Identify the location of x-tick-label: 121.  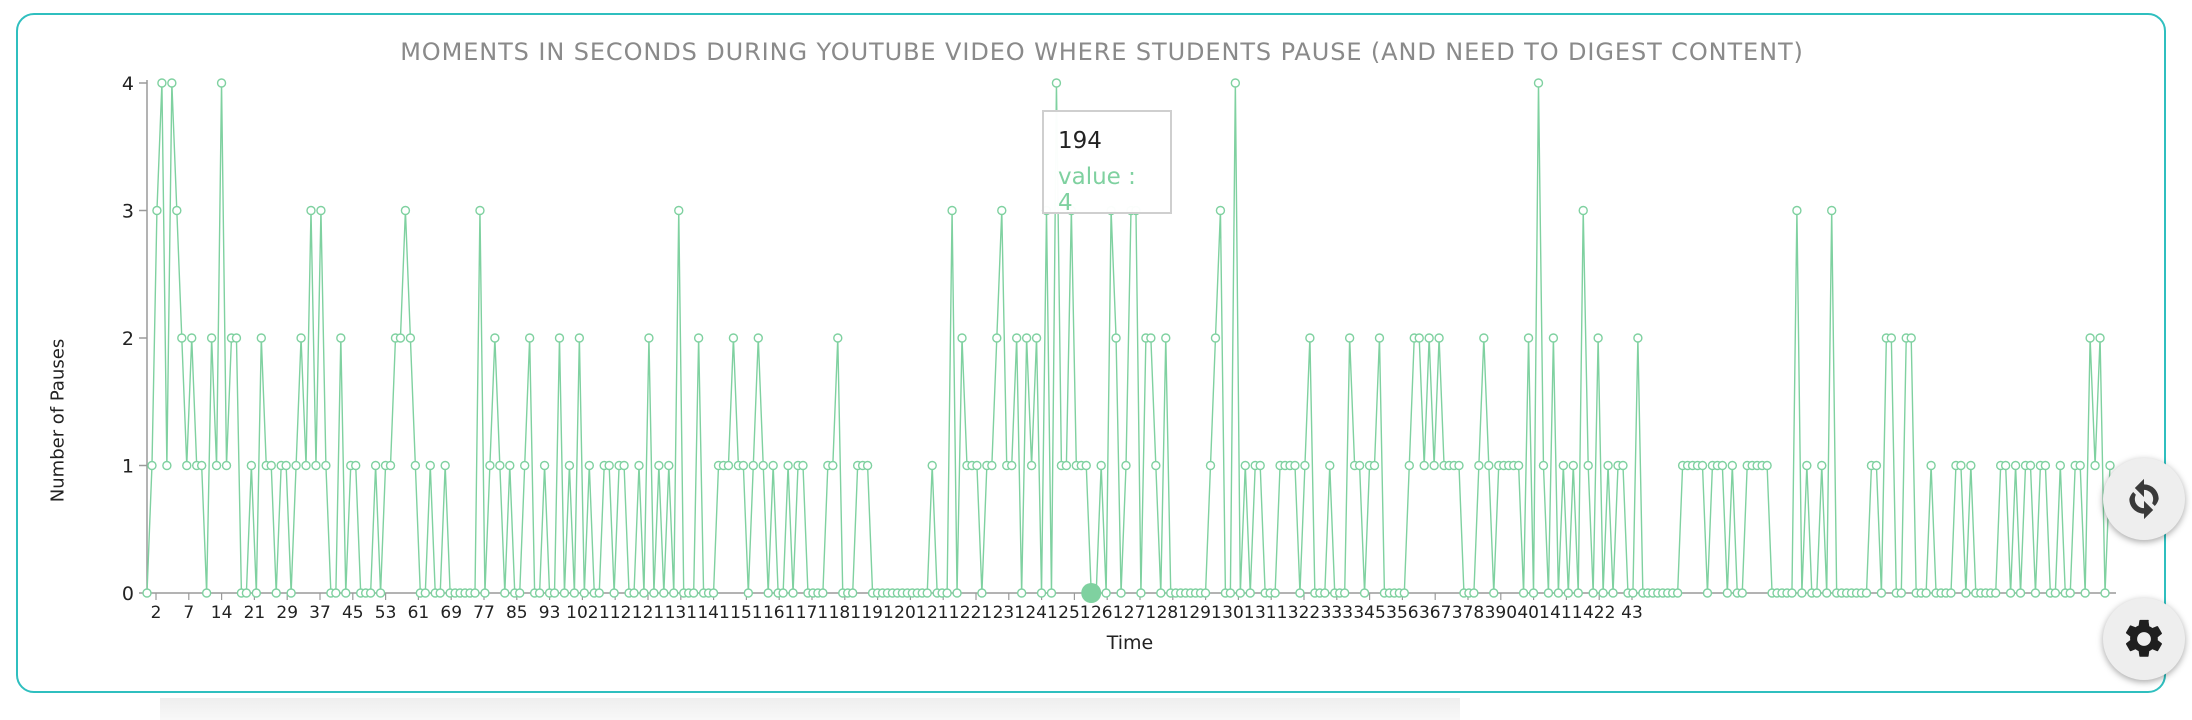
(648, 613).